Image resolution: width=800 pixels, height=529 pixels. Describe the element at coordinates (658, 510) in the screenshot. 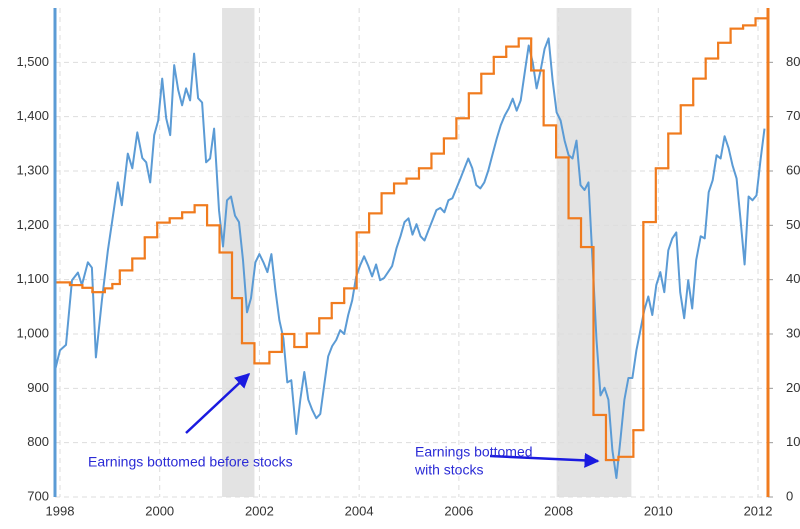

I see `x-tick-label: 2010` at that location.